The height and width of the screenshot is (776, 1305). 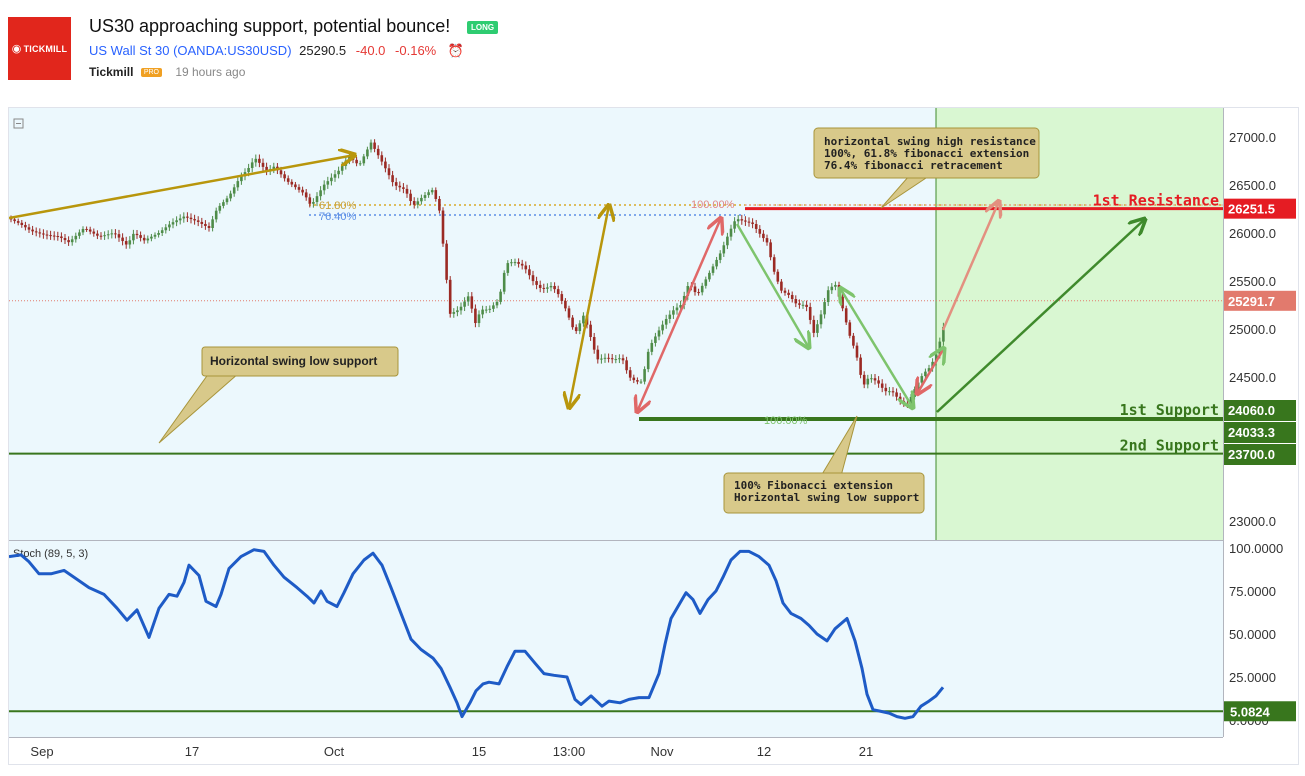 I want to click on price-tick-1: 26500.0, so click(x=1252, y=185).